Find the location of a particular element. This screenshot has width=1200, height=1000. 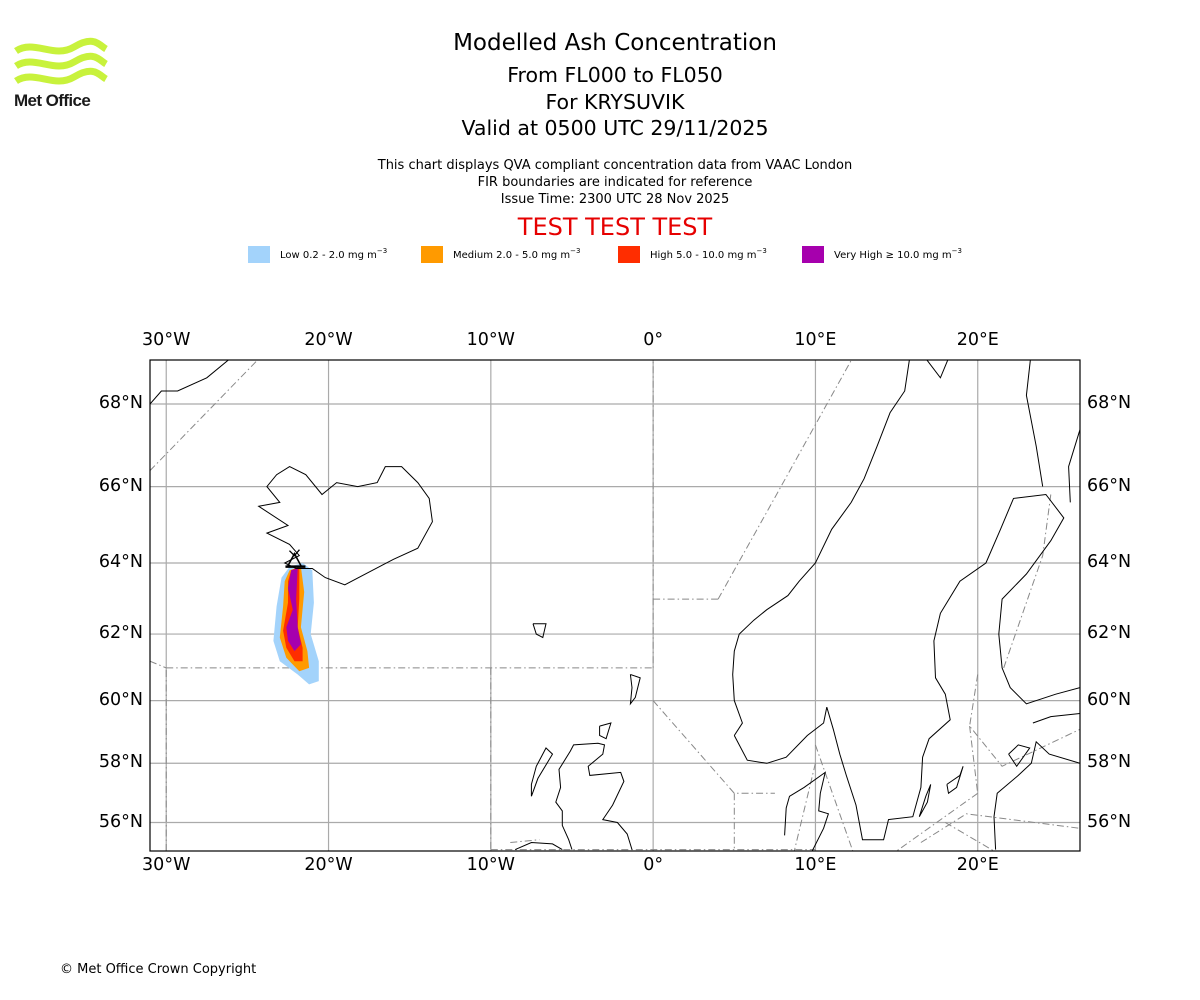

legend-swatch-low is located at coordinates (259, 254).